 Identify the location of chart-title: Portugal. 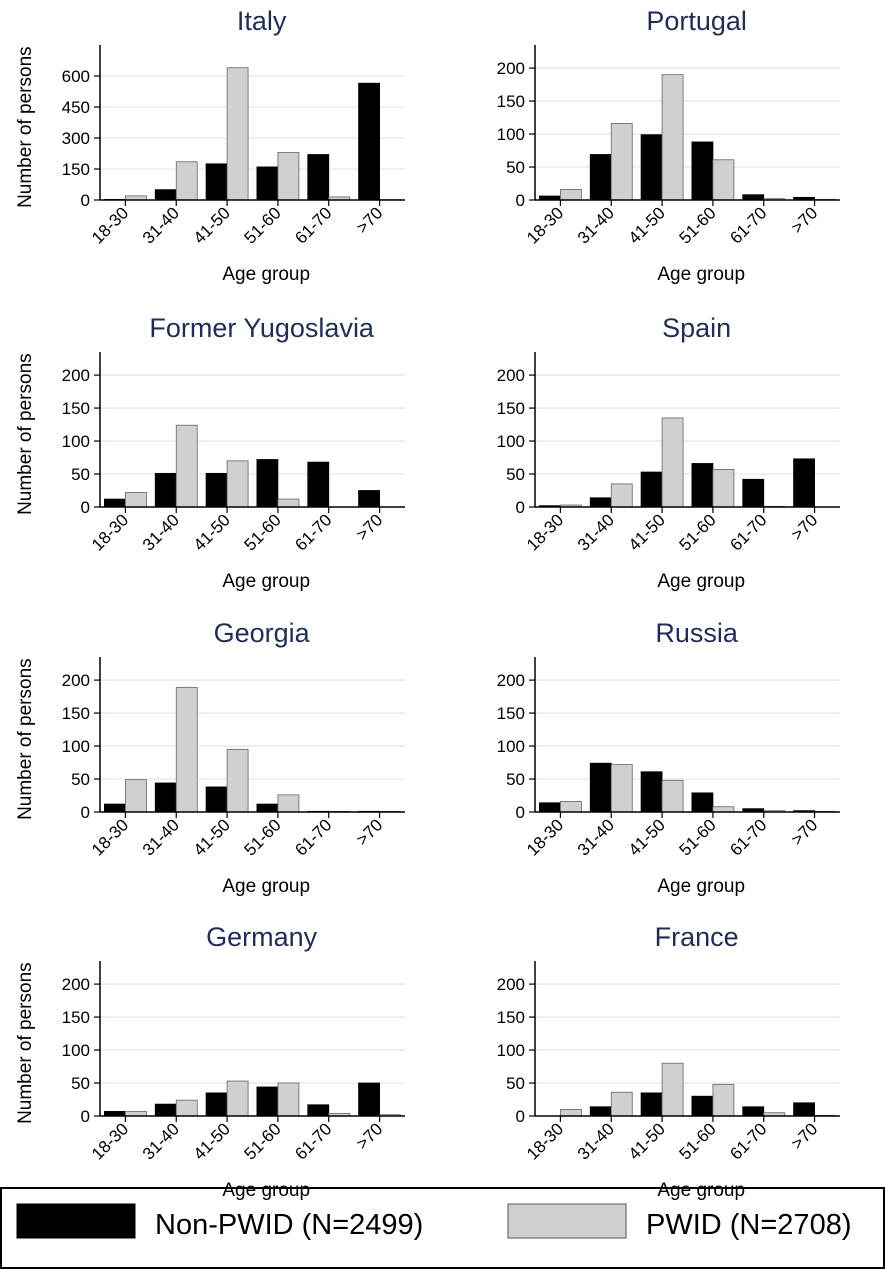
(696, 21).